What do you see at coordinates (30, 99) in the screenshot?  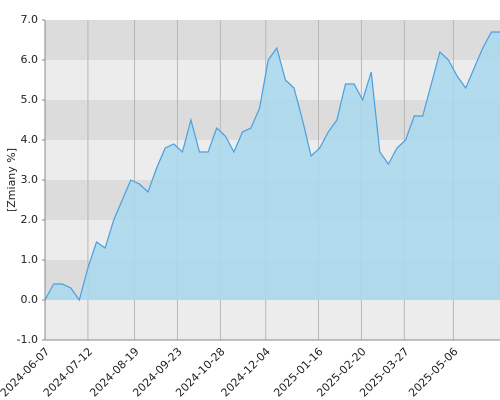 I see `y-tick-label: 5.0` at bounding box center [30, 99].